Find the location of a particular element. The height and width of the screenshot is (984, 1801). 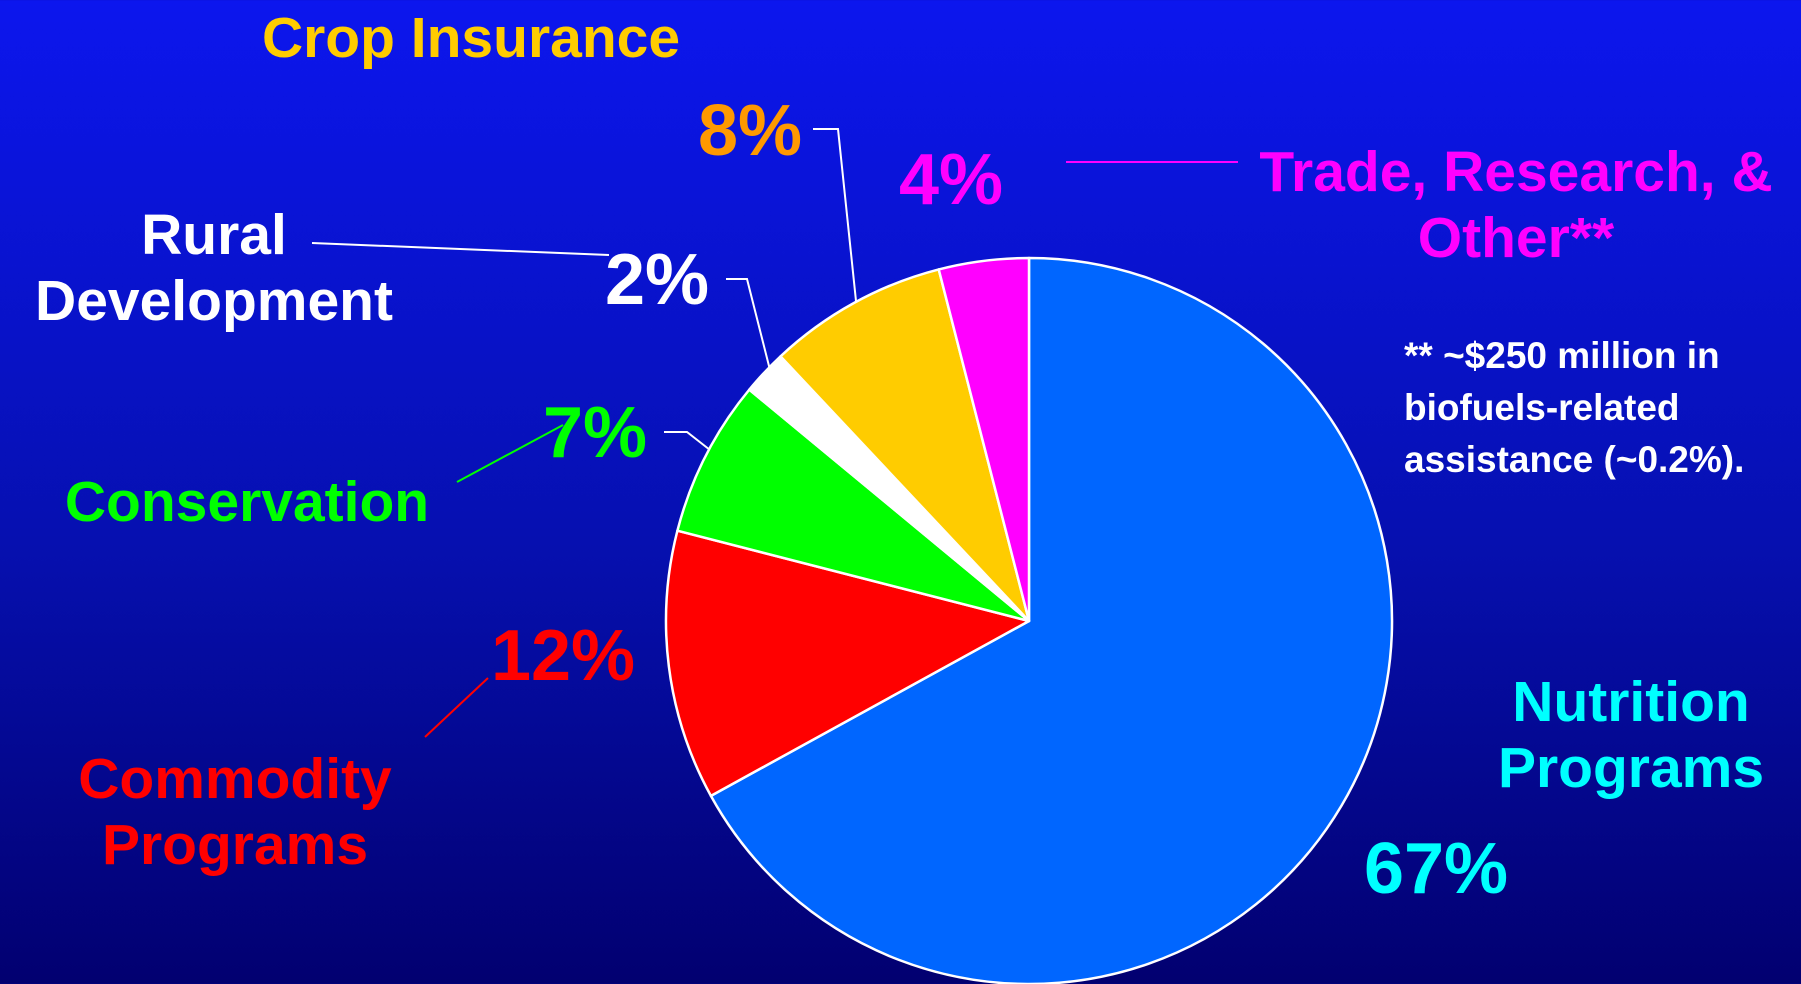

category-label: Trade, Research, & Other** is located at coordinates (1516, 204).